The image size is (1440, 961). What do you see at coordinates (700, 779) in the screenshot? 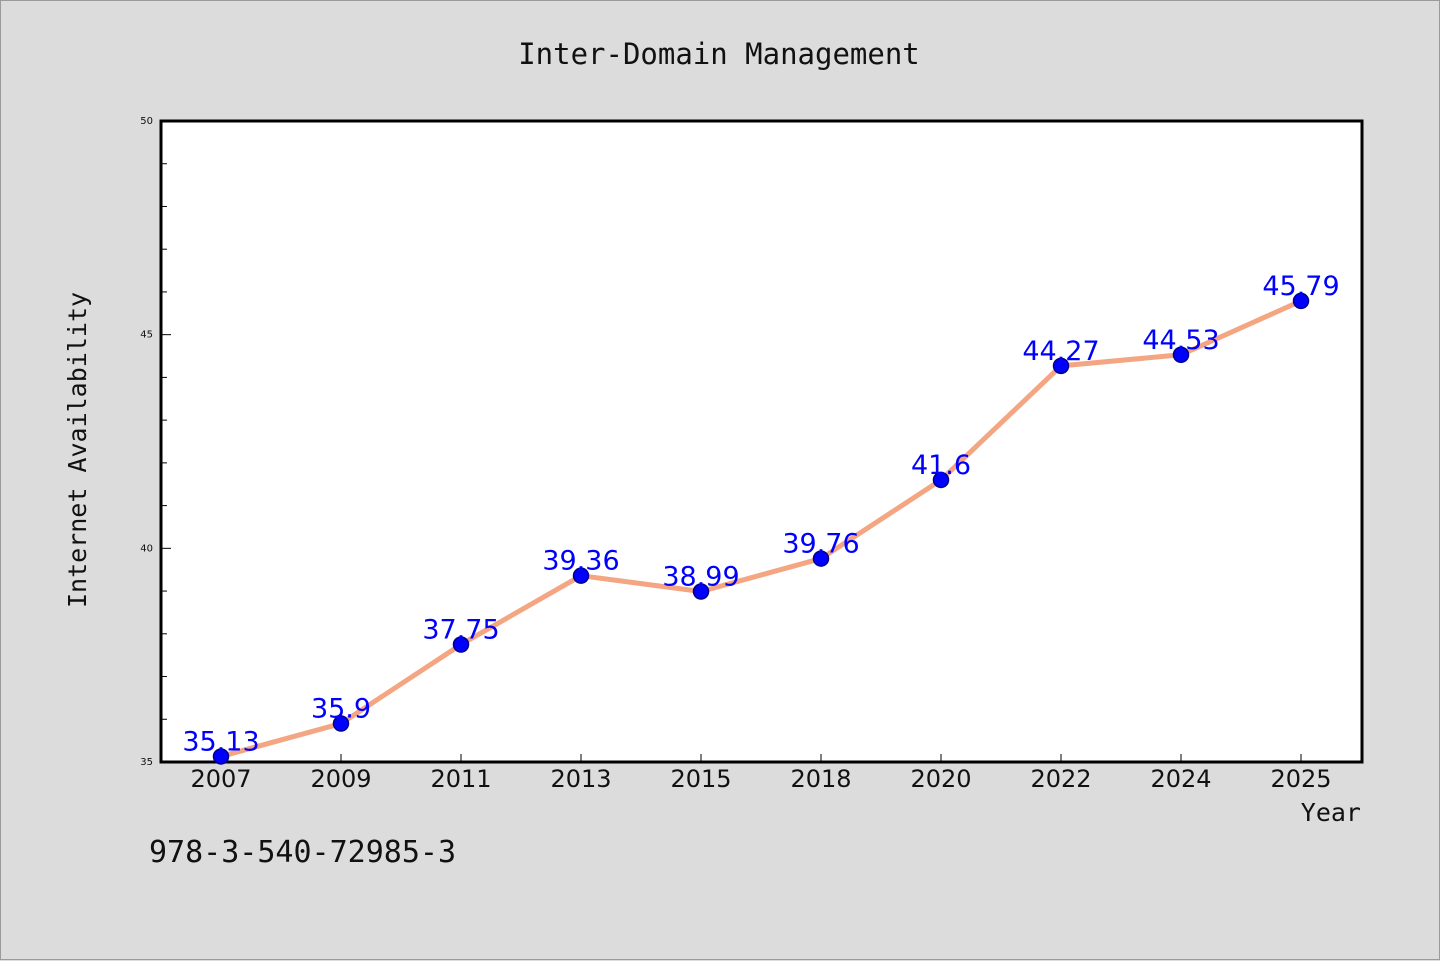
I see `x-tick-label: 2015` at bounding box center [700, 779].